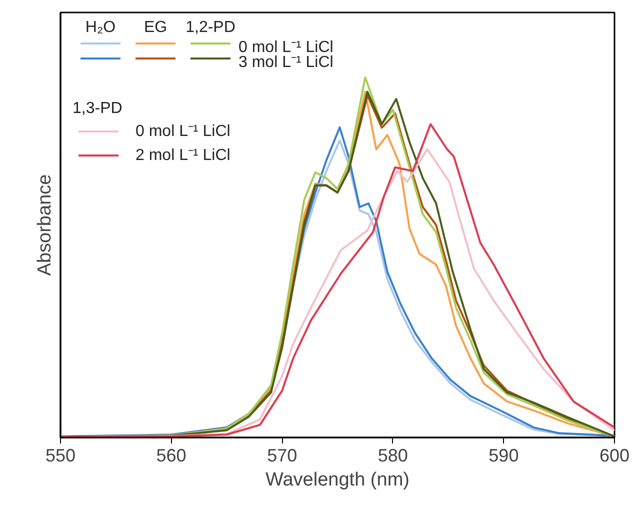 This screenshot has height=510, width=634. What do you see at coordinates (97, 108) in the screenshot?
I see `annotation: 1,3-PD` at bounding box center [97, 108].